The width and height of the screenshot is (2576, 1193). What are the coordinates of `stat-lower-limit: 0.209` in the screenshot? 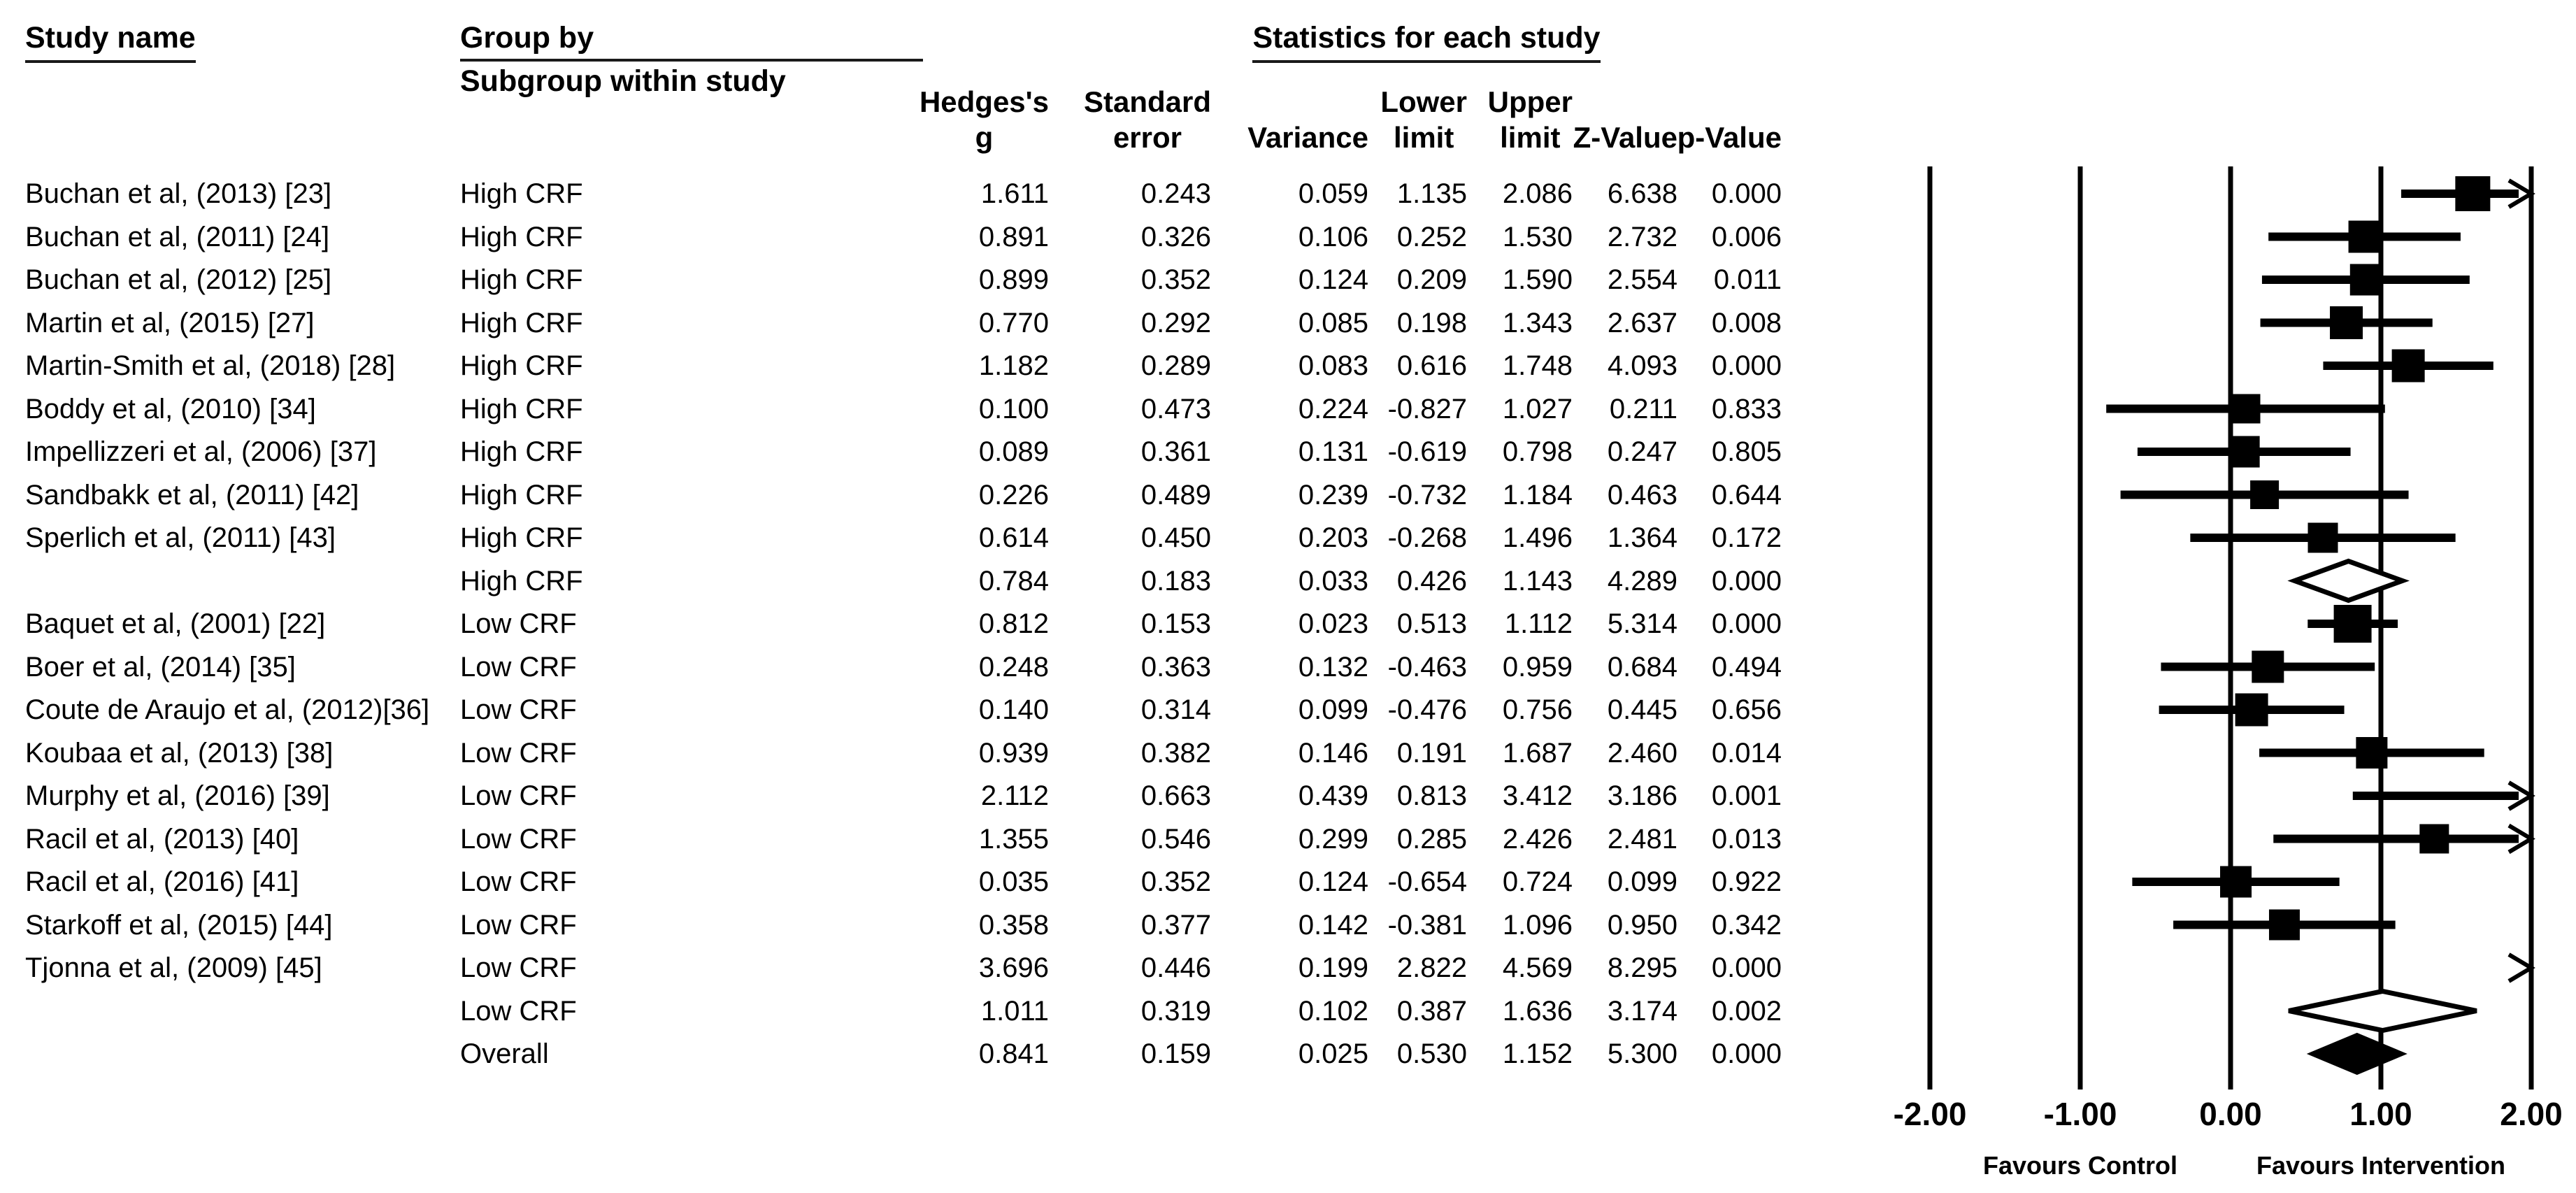 It's located at (1431, 280).